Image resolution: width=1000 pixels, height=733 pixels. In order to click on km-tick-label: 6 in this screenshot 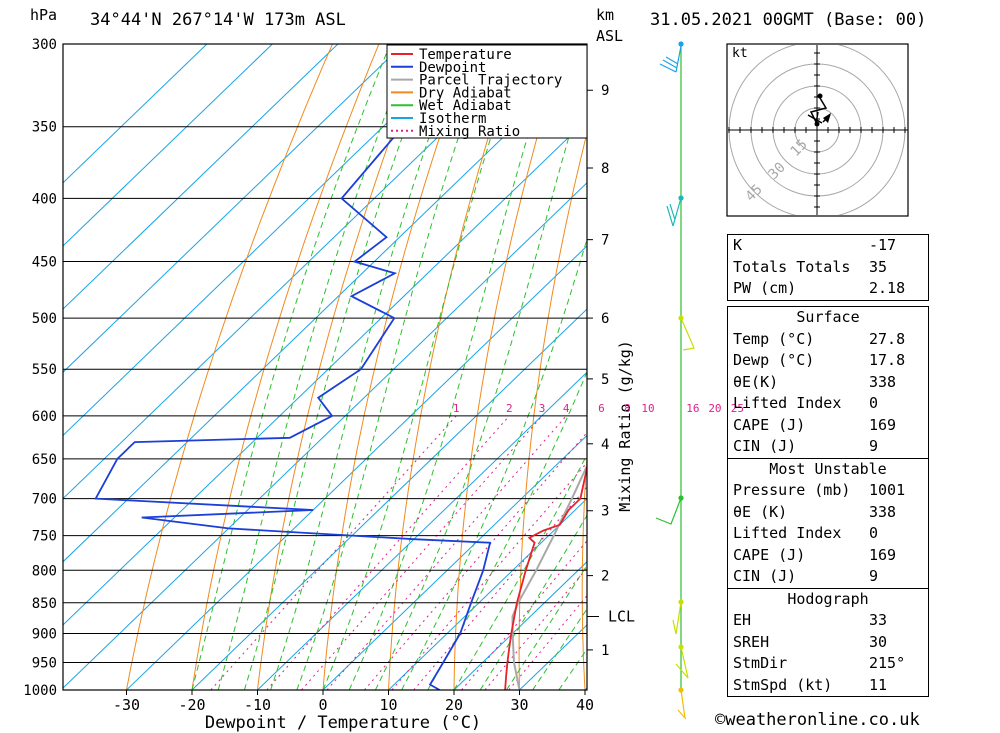, I will do `click(605, 319)`.